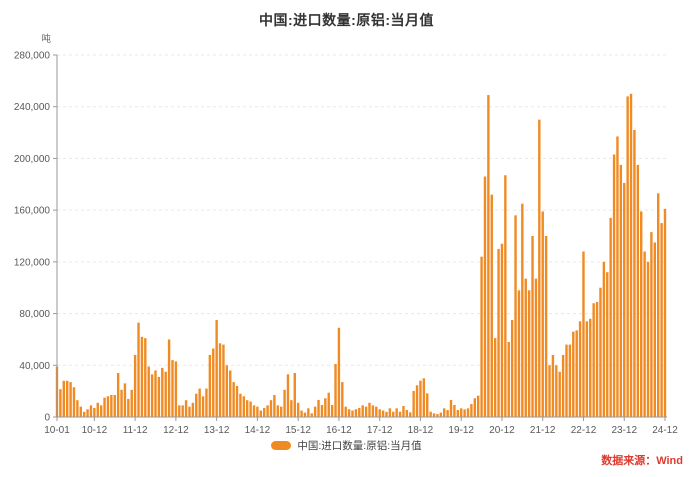  What do you see at coordinates (217, 430) in the screenshot?
I see `x-tick-label: 13-12` at bounding box center [217, 430].